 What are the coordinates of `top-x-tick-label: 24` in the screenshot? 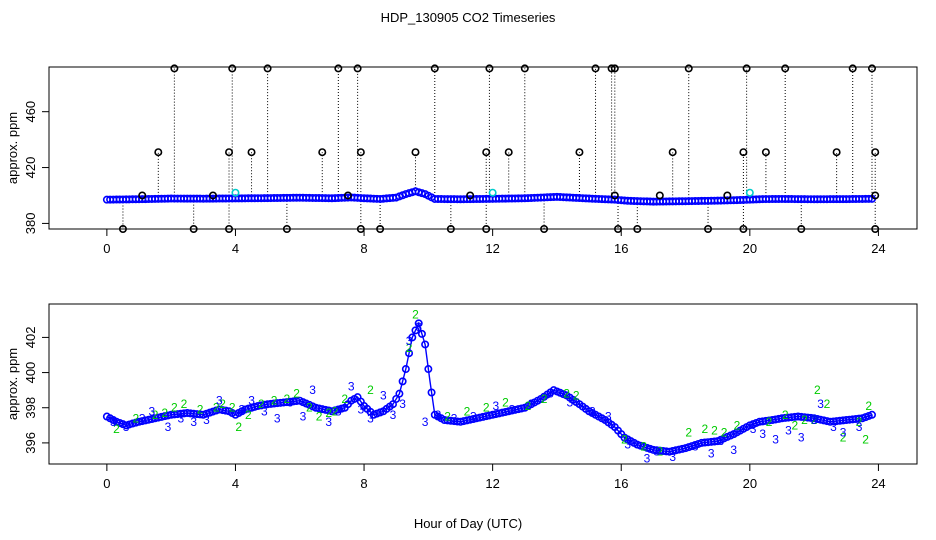 It's located at (878, 248).